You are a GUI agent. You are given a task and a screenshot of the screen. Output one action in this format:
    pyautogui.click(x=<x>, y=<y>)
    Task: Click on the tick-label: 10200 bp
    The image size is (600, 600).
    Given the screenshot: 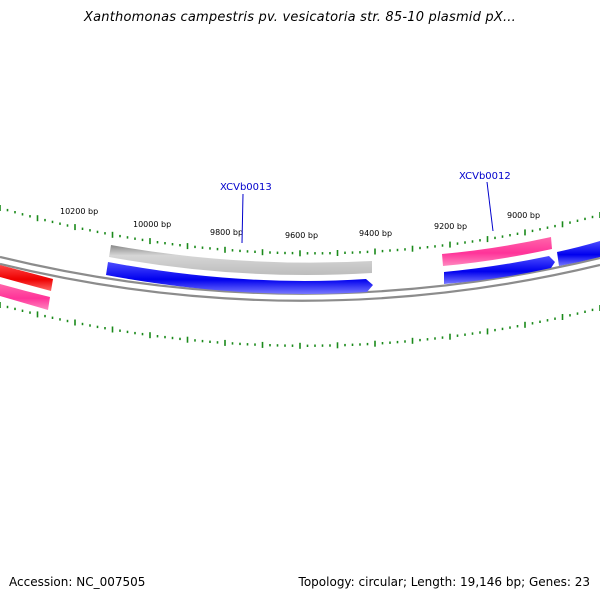 What is the action you would take?
    pyautogui.click(x=79, y=211)
    